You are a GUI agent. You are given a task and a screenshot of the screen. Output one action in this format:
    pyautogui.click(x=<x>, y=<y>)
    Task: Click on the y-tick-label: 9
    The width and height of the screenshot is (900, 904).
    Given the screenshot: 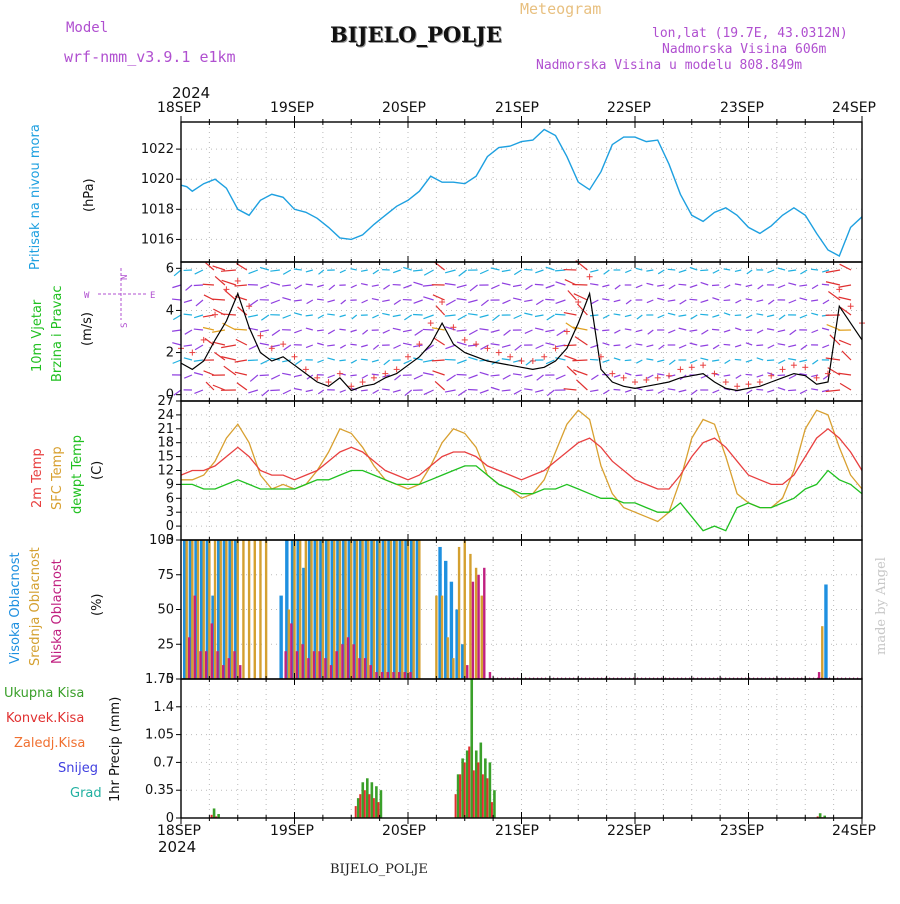 What is the action you would take?
    pyautogui.click(x=170, y=484)
    